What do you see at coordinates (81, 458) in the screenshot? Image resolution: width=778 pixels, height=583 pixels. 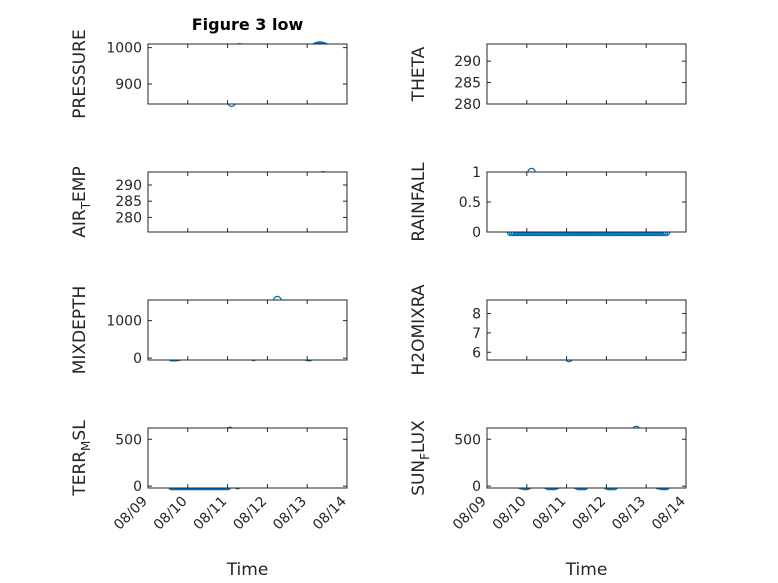 I see `y-axis-label: TERRMSL` at bounding box center [81, 458].